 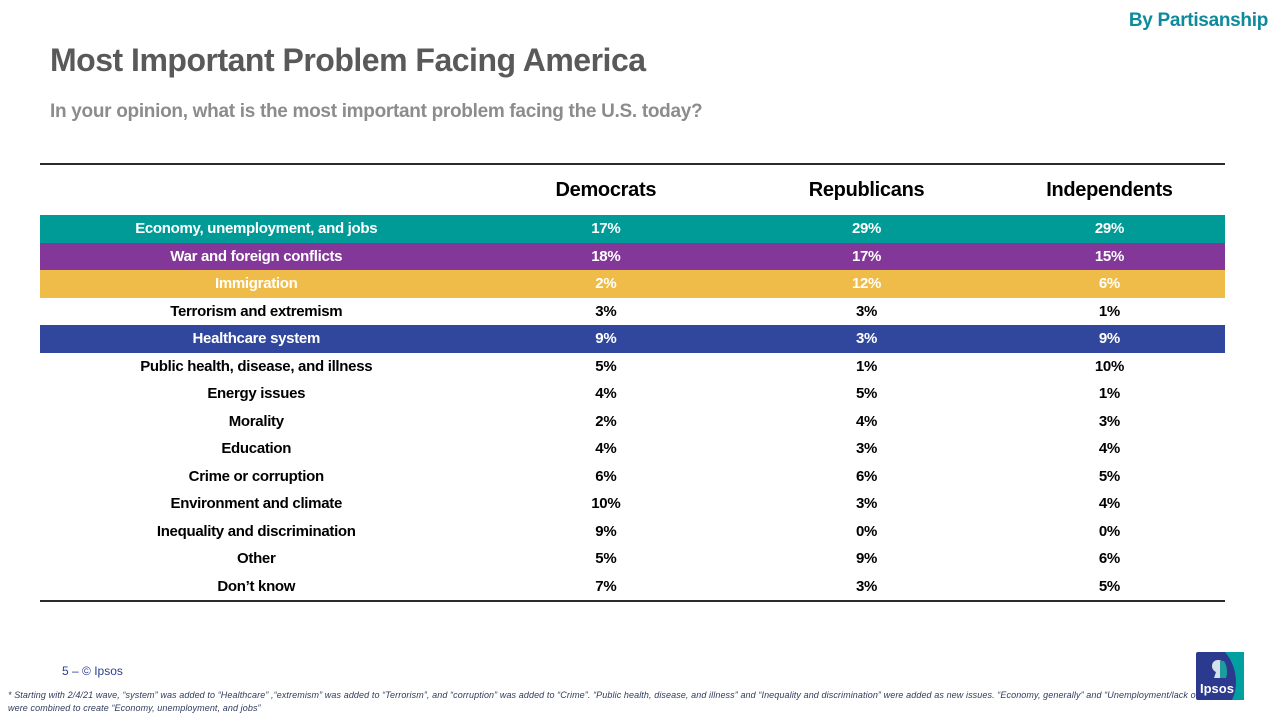 What do you see at coordinates (1109, 339) in the screenshot?
I see `cell-independents: 9%` at bounding box center [1109, 339].